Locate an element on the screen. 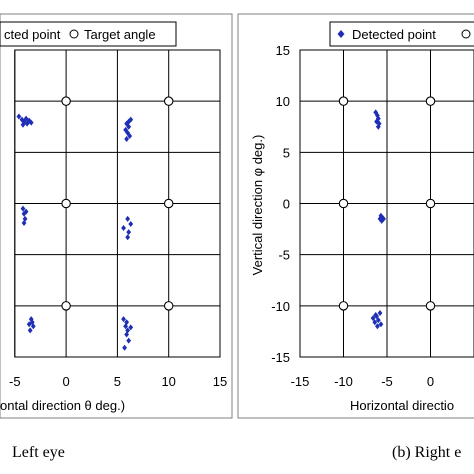 The height and width of the screenshot is (474, 474). left-legend: cted point Target angle is located at coordinates (88, 34).